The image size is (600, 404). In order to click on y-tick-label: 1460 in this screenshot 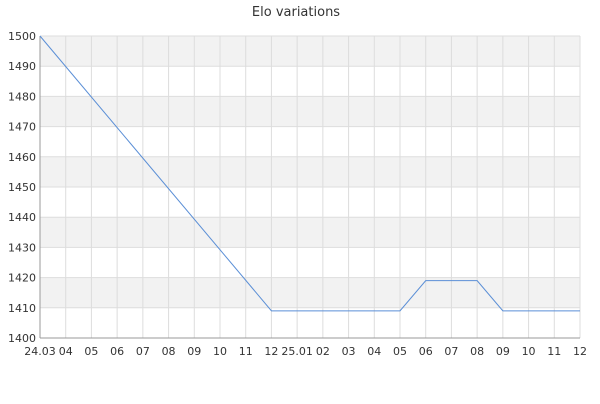, I will do `click(22, 157)`.